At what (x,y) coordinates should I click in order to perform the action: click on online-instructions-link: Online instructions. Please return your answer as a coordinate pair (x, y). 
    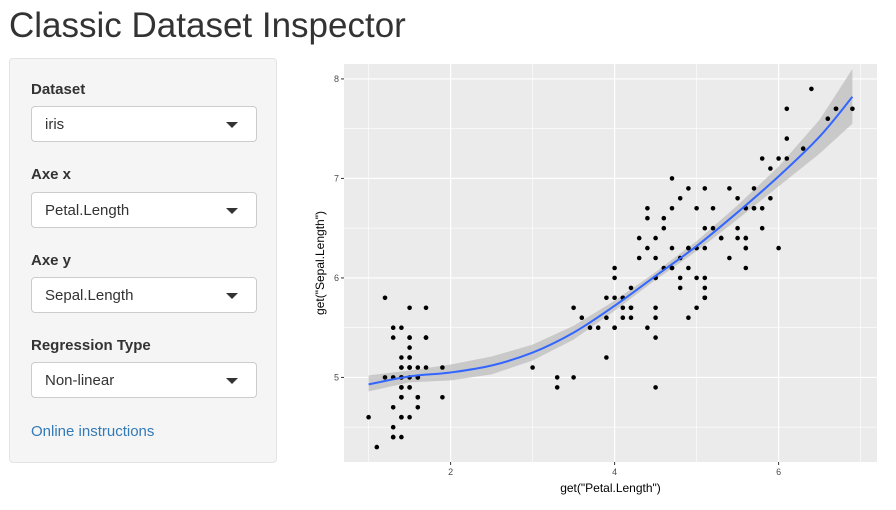
    Looking at the image, I should click on (93, 431).